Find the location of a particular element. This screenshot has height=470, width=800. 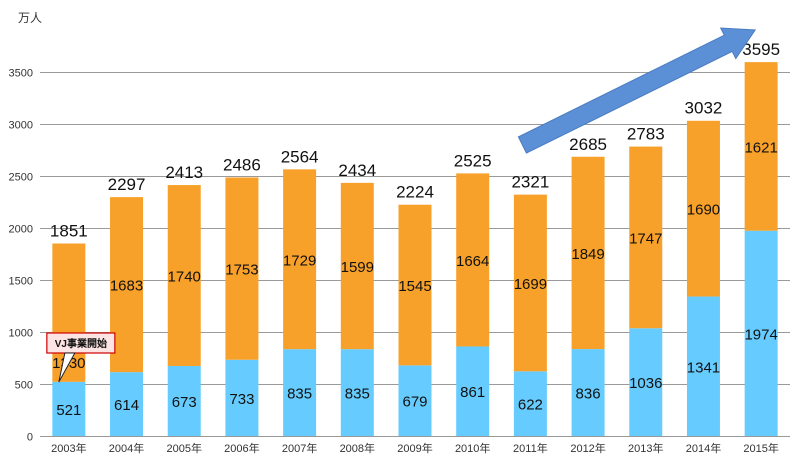

value-label-lower-2015年: 1974 is located at coordinates (760, 334).